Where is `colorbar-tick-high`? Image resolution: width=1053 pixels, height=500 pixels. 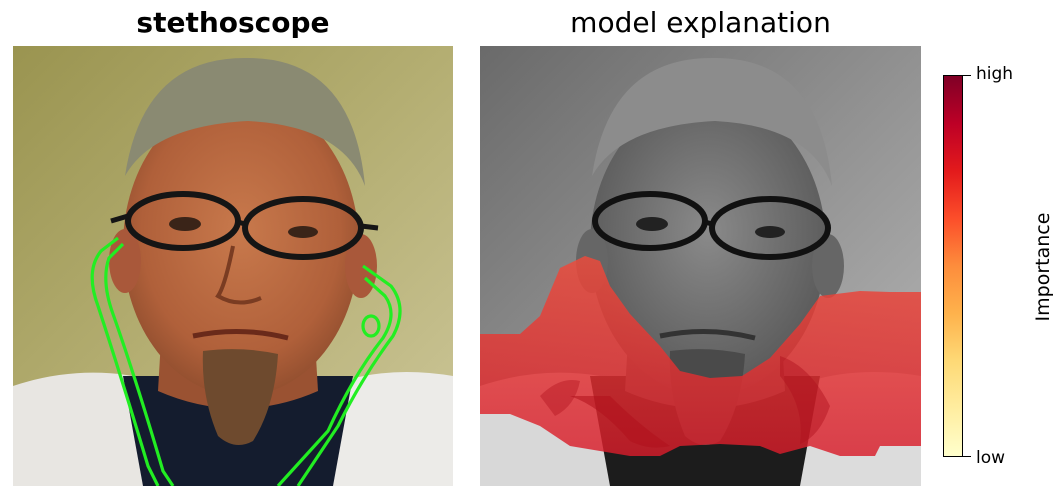 colorbar-tick-high is located at coordinates (967, 75).